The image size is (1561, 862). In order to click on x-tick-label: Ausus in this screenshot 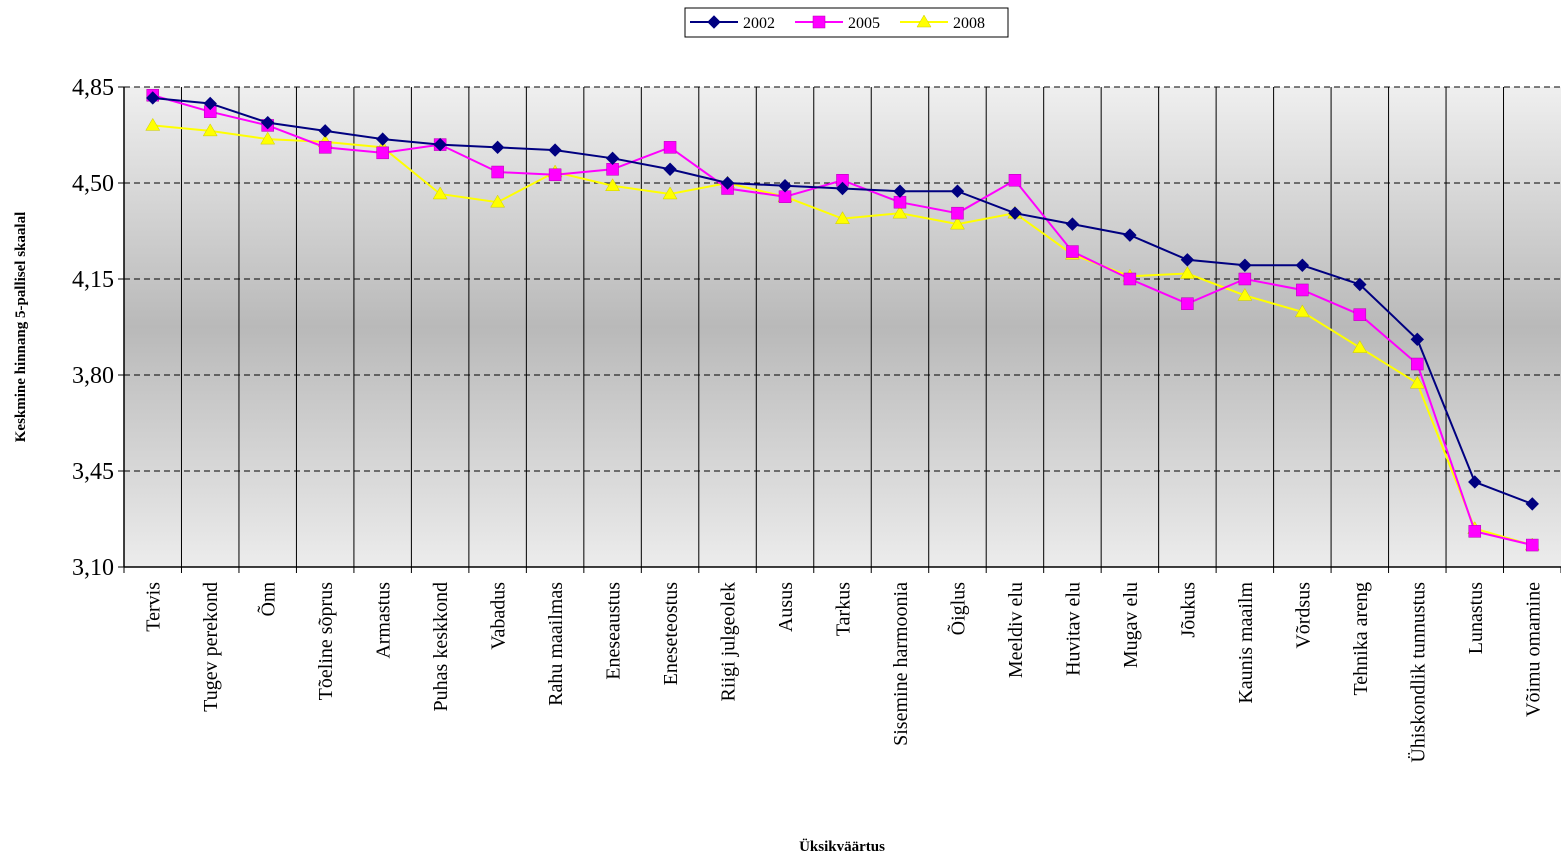, I will do `click(786, 607)`.